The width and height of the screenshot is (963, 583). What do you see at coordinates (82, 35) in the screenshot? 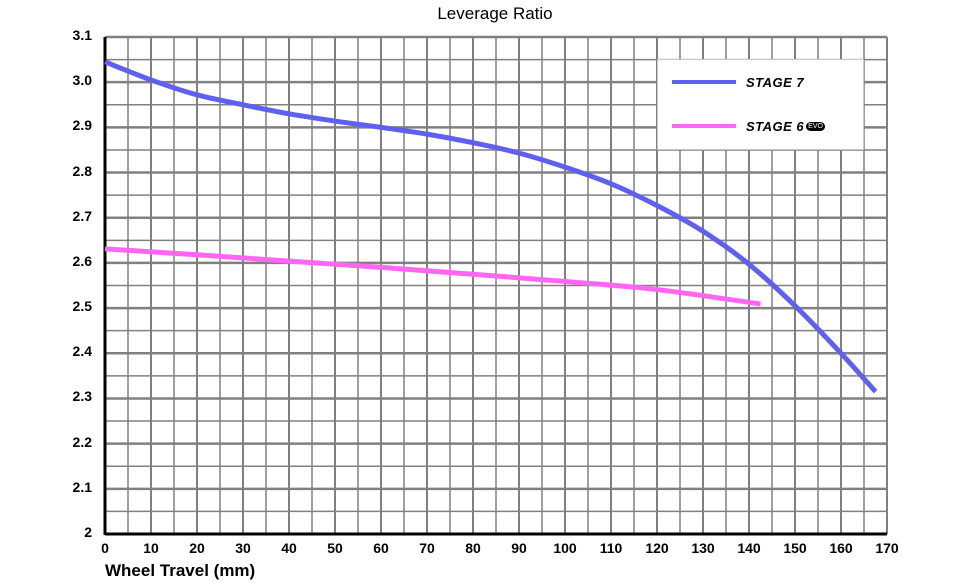
I see `y-tick-label: 3.1` at bounding box center [82, 35].